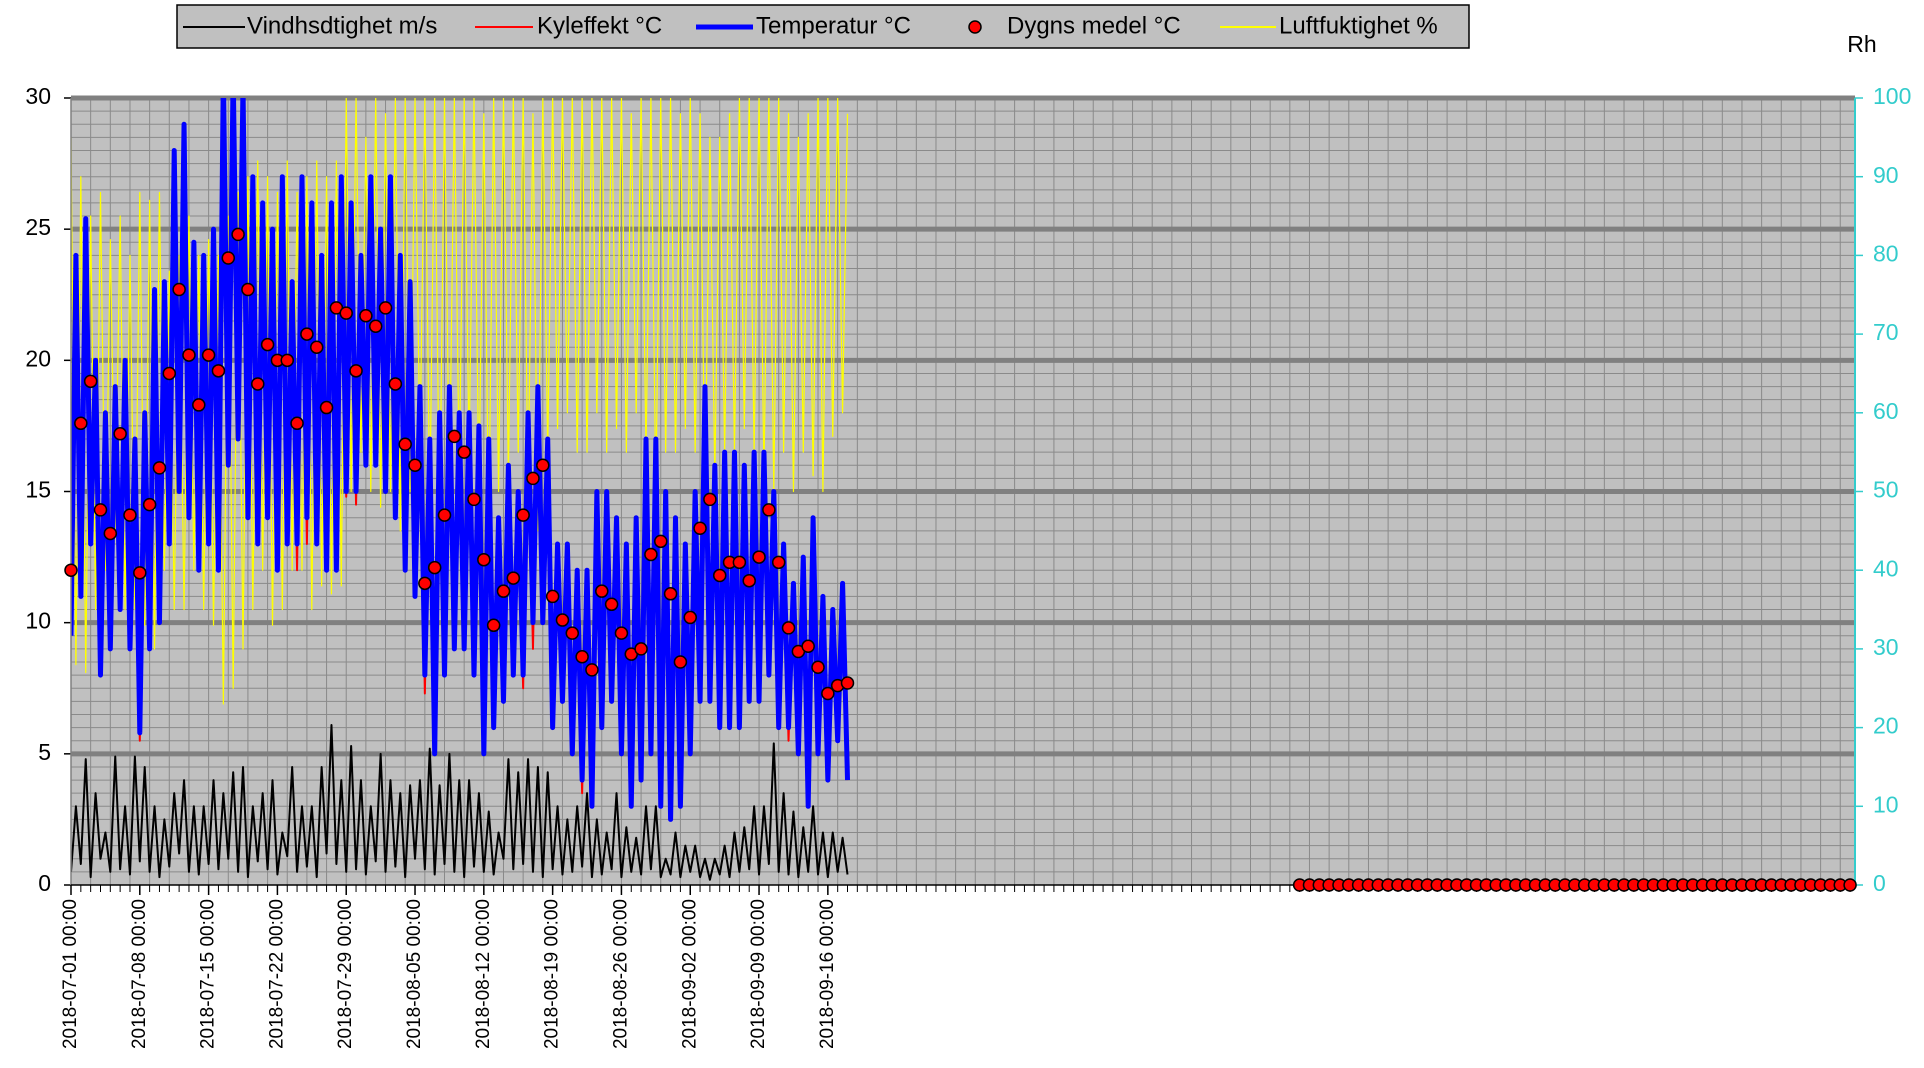 The height and width of the screenshot is (1068, 1924). I want to click on legend-label: Kyleffekt °C, so click(599, 25).